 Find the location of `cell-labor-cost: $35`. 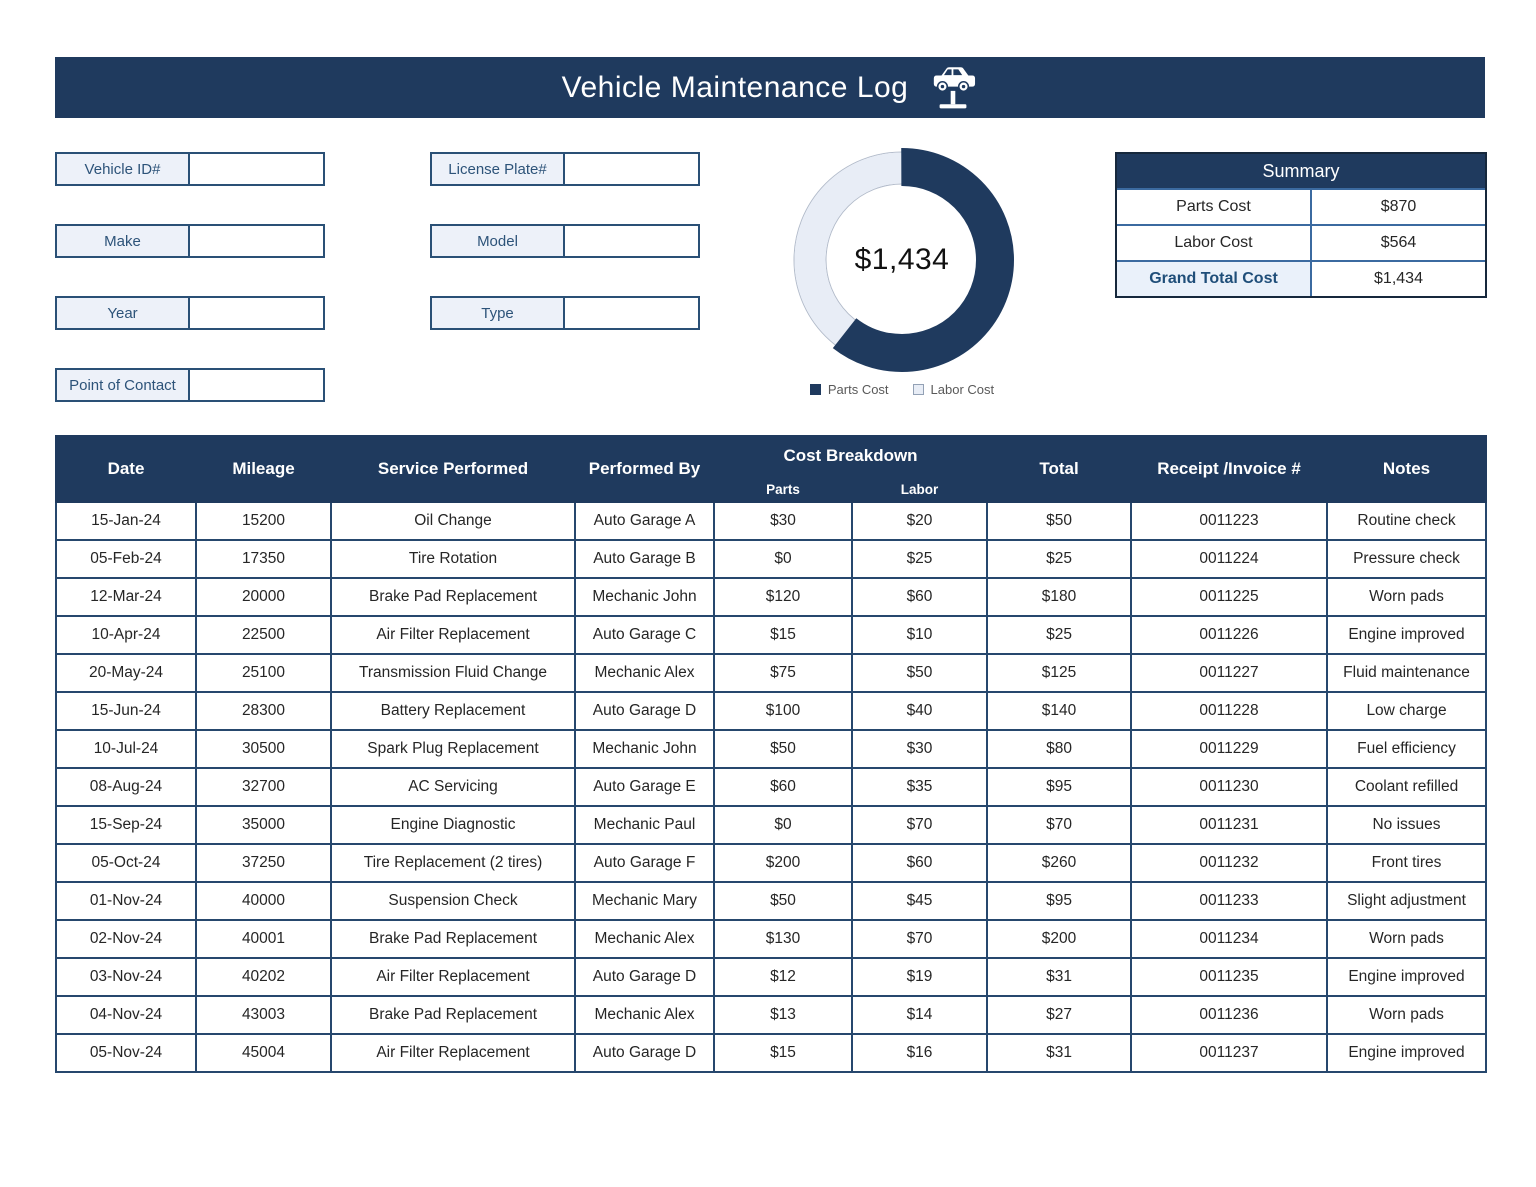

cell-labor-cost: $35 is located at coordinates (919, 787).